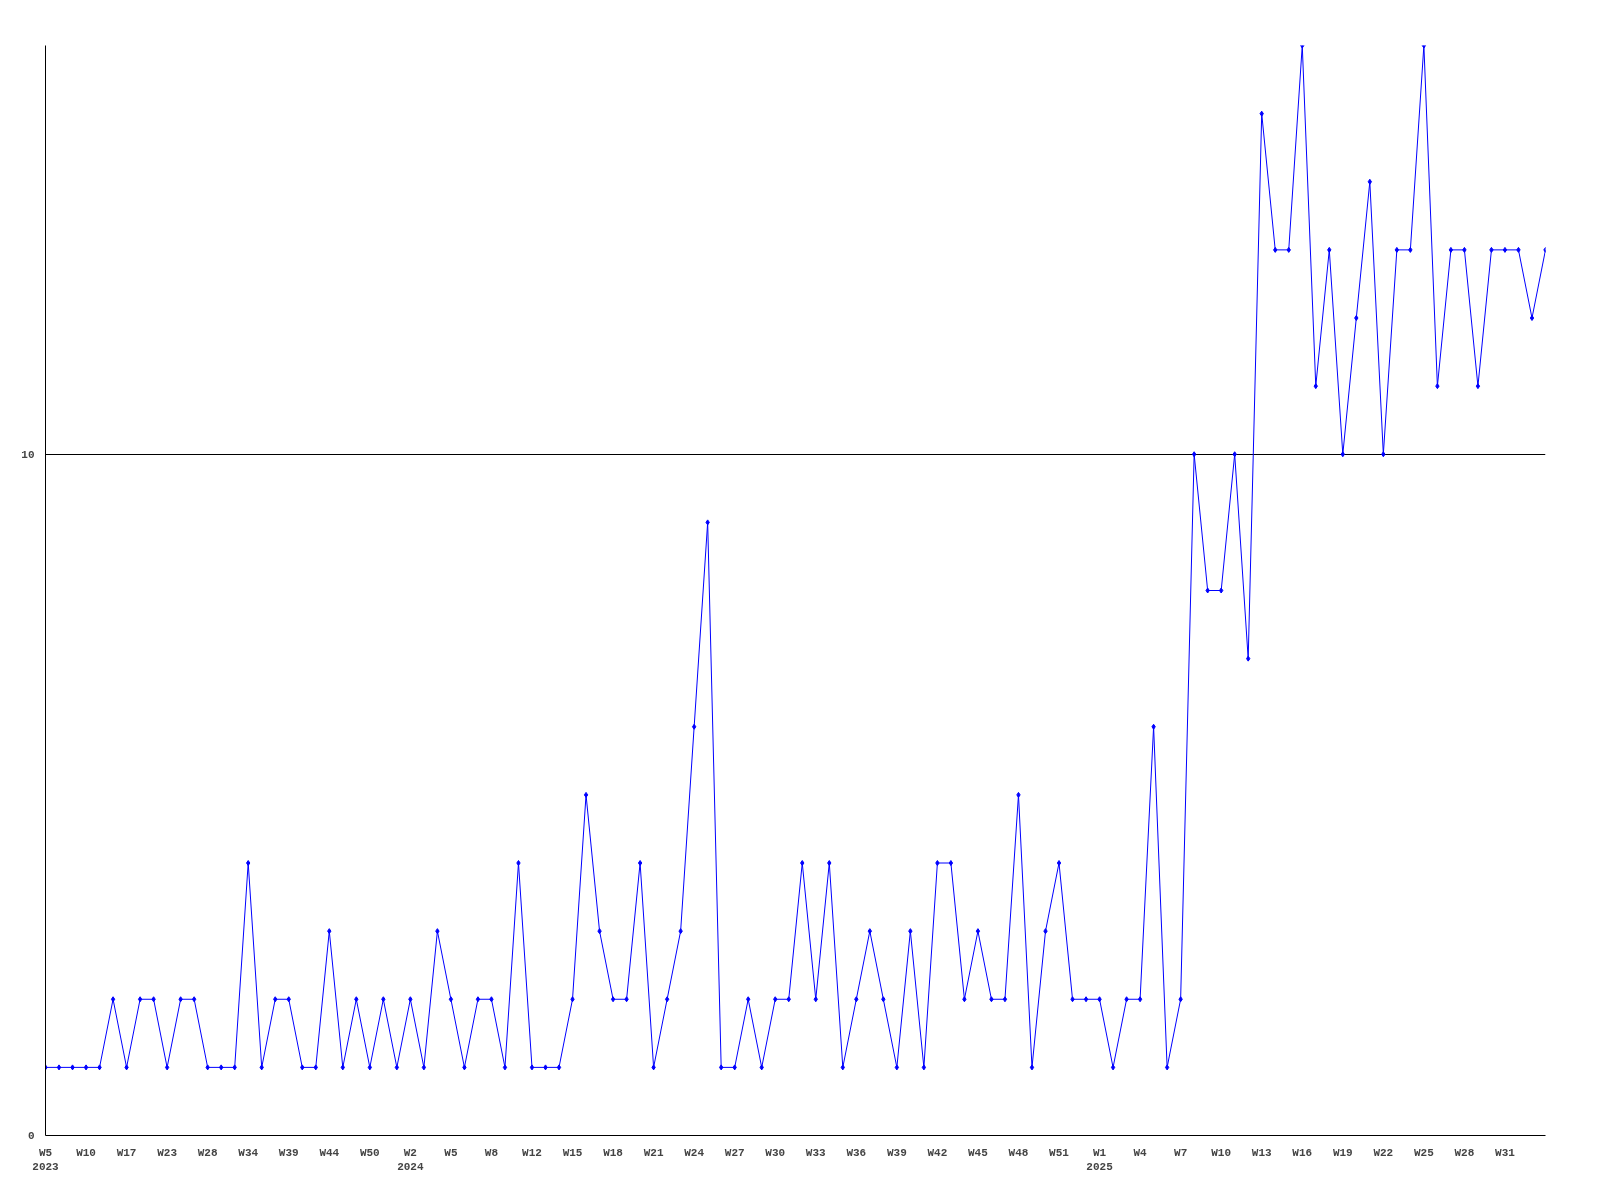 The width and height of the screenshot is (1600, 1200). Describe the element at coordinates (1059, 1152) in the screenshot. I see `x-tick-label: W51` at that location.